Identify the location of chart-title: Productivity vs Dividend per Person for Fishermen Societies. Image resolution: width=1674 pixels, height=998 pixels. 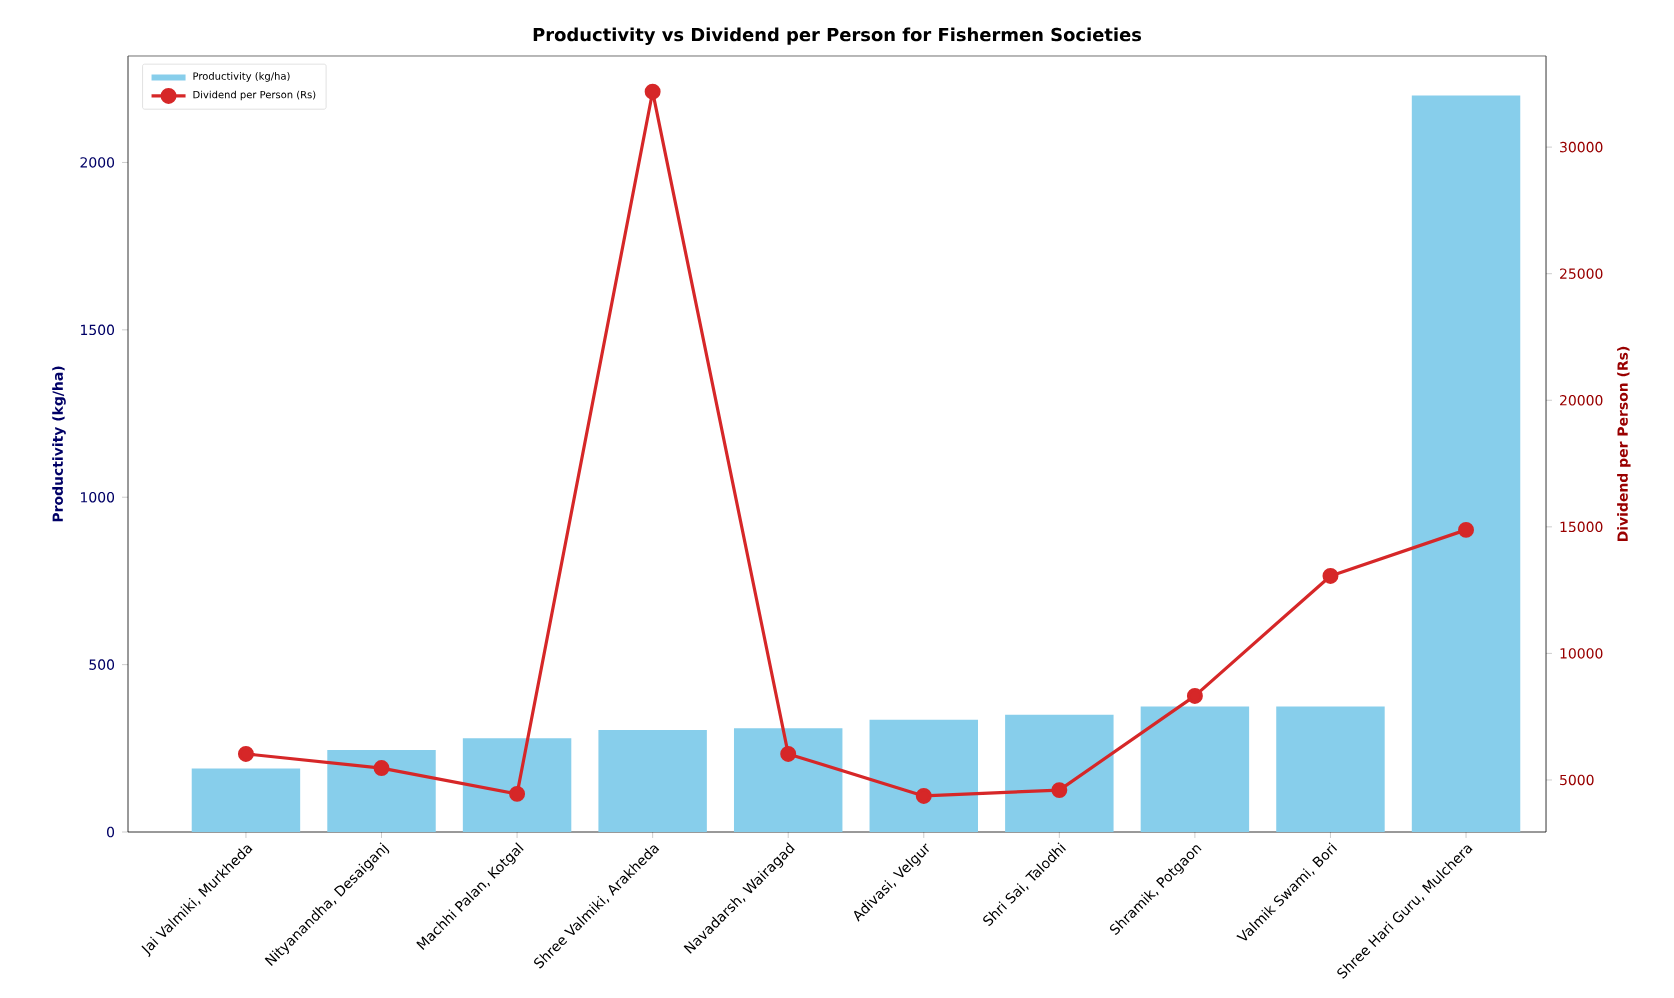
(837, 36).